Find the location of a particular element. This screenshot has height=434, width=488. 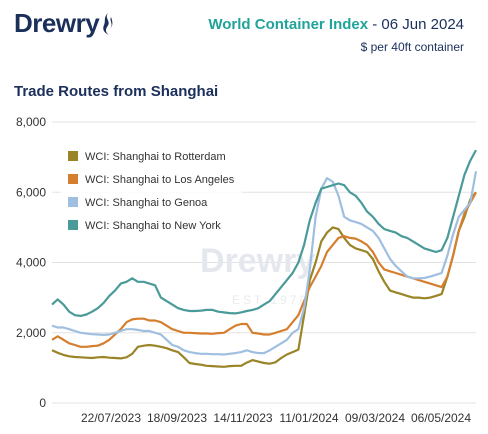

index-title: World Container Index - 06 Jun 2024 is located at coordinates (336, 24).